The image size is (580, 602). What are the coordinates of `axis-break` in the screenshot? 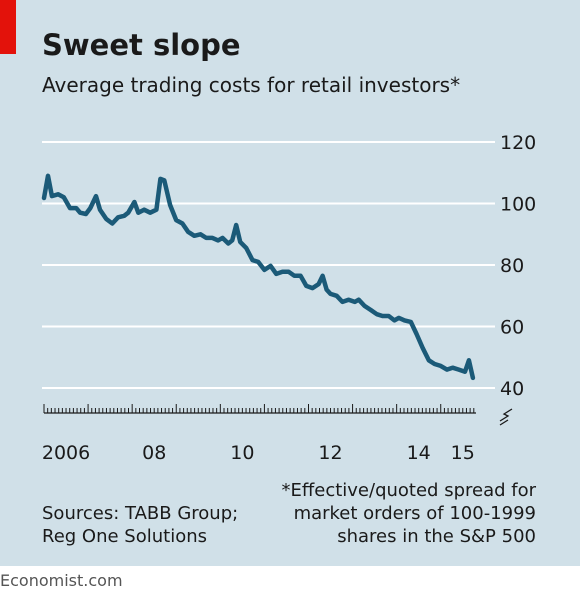 It's located at (506, 417).